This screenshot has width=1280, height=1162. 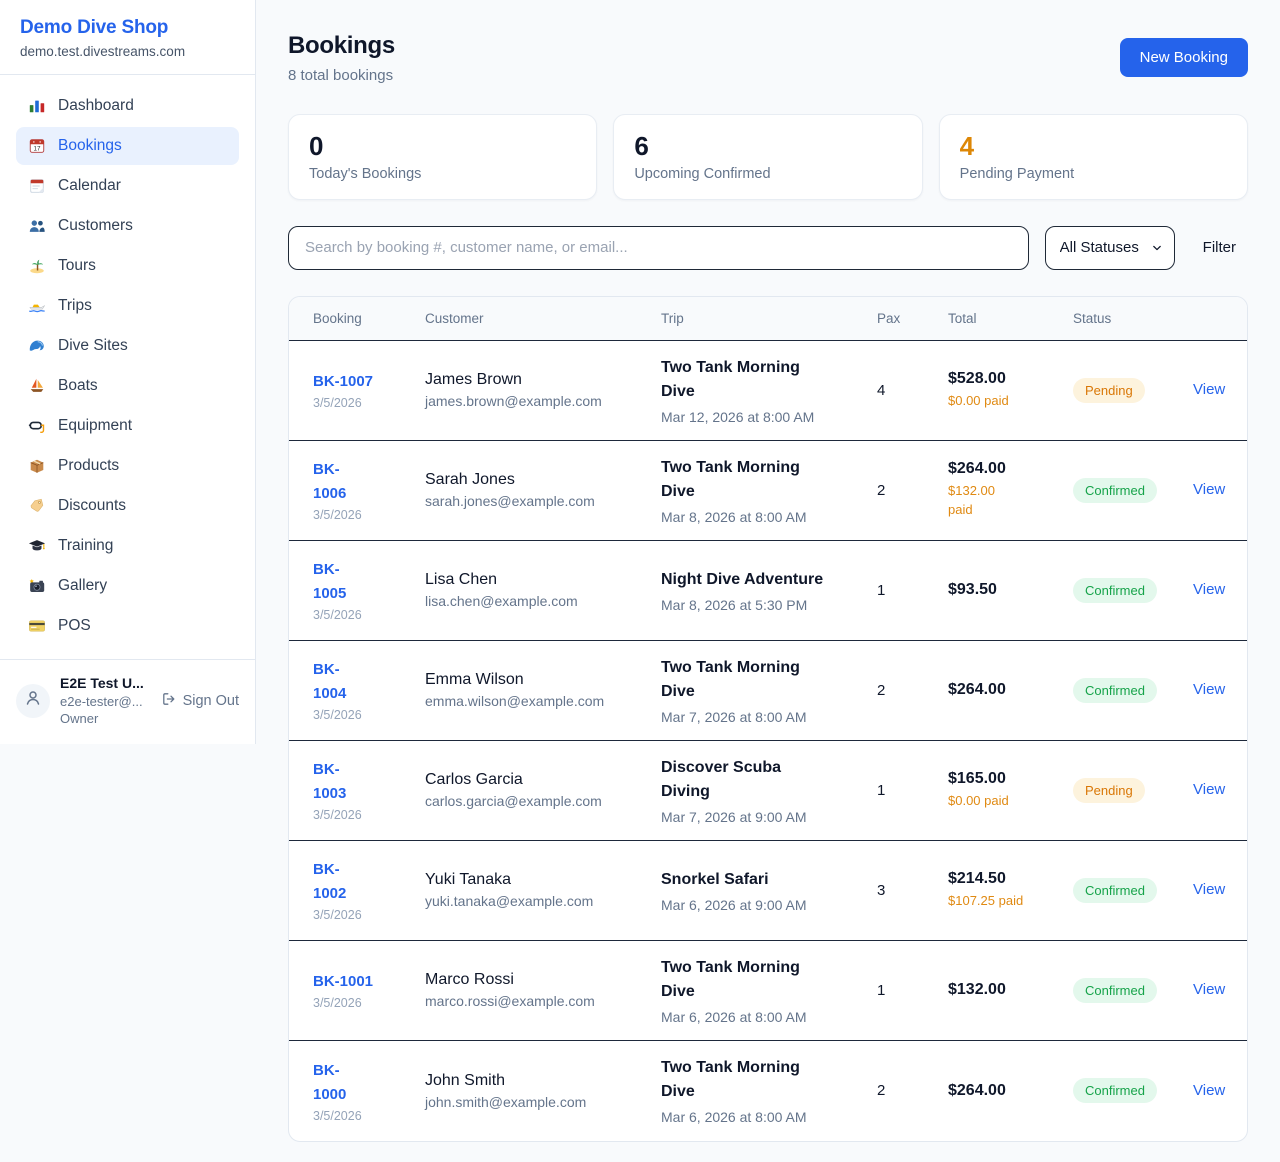 I want to click on sidebar-item-label: Trips, so click(x=75, y=305).